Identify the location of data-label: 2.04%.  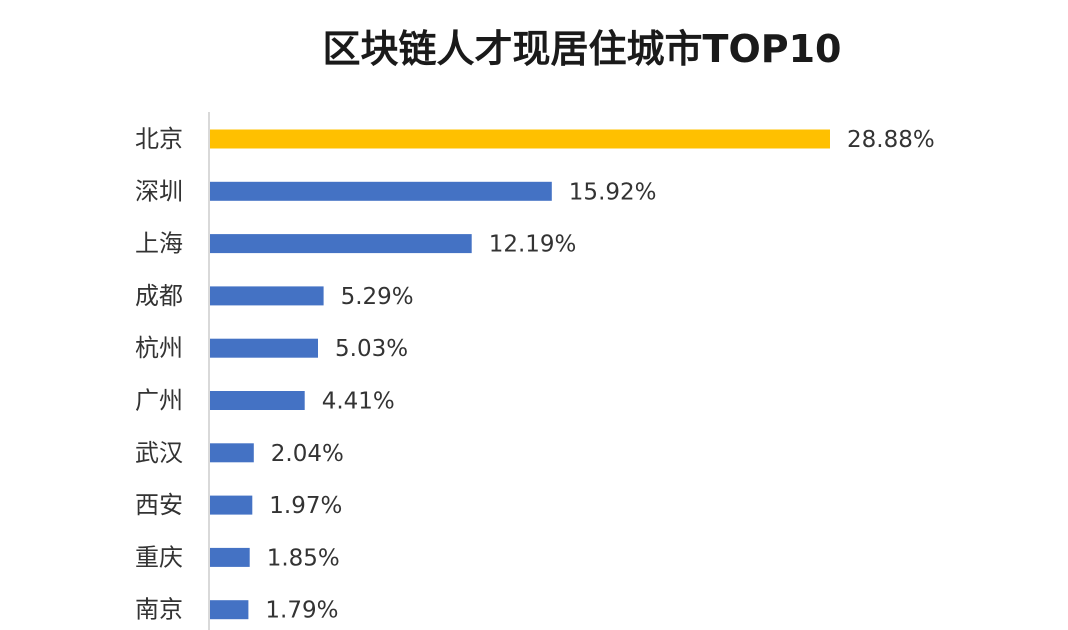
(307, 454).